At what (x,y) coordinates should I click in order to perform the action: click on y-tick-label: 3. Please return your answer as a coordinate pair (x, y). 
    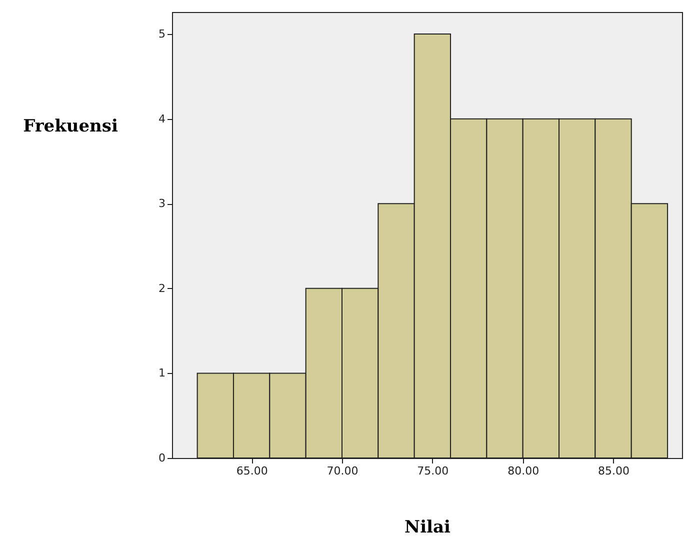
    Looking at the image, I should click on (162, 203).